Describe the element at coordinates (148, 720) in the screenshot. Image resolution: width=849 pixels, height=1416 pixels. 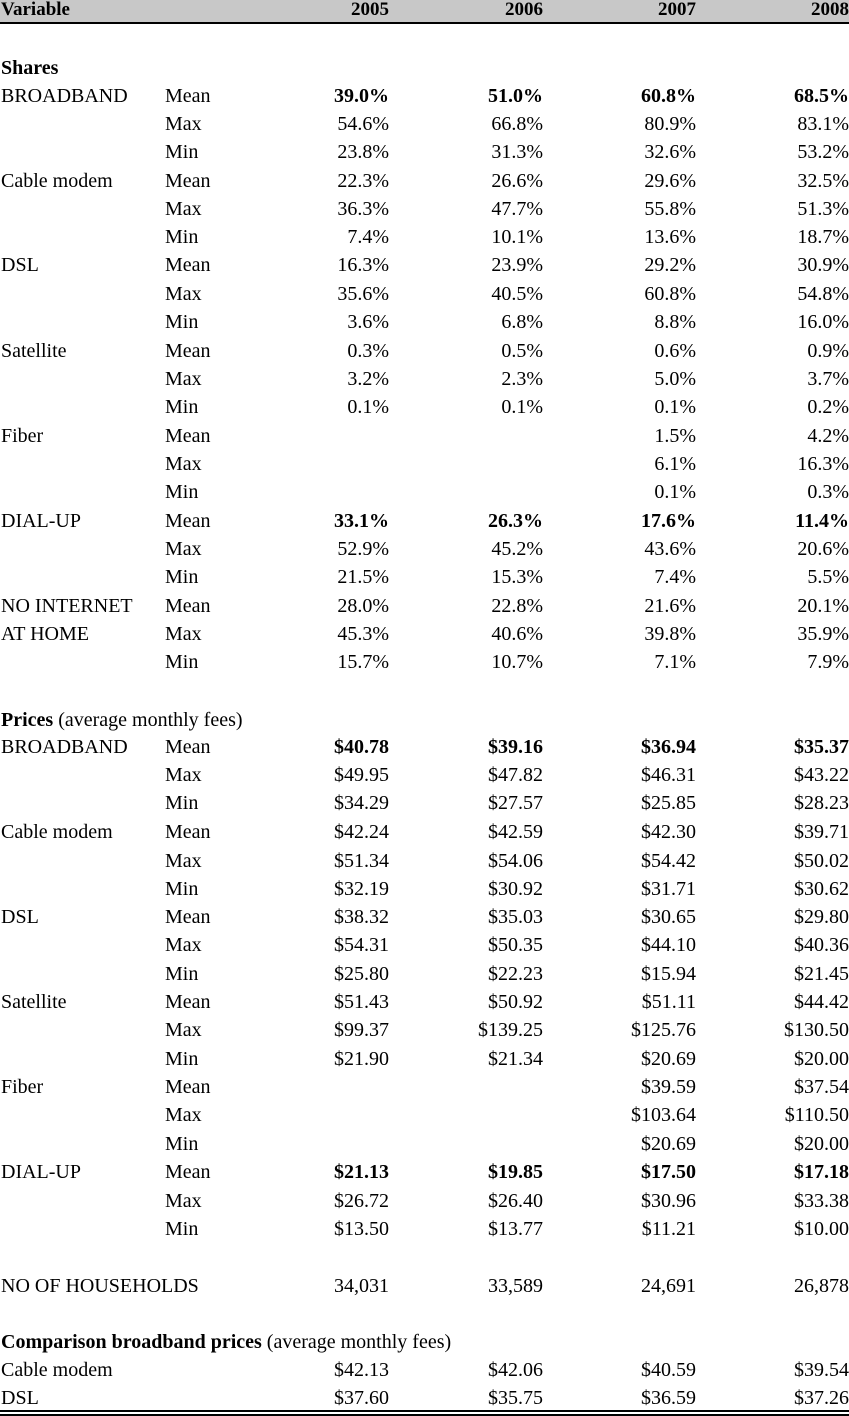
I see `section-subtitle: (average monthly fees)` at that location.